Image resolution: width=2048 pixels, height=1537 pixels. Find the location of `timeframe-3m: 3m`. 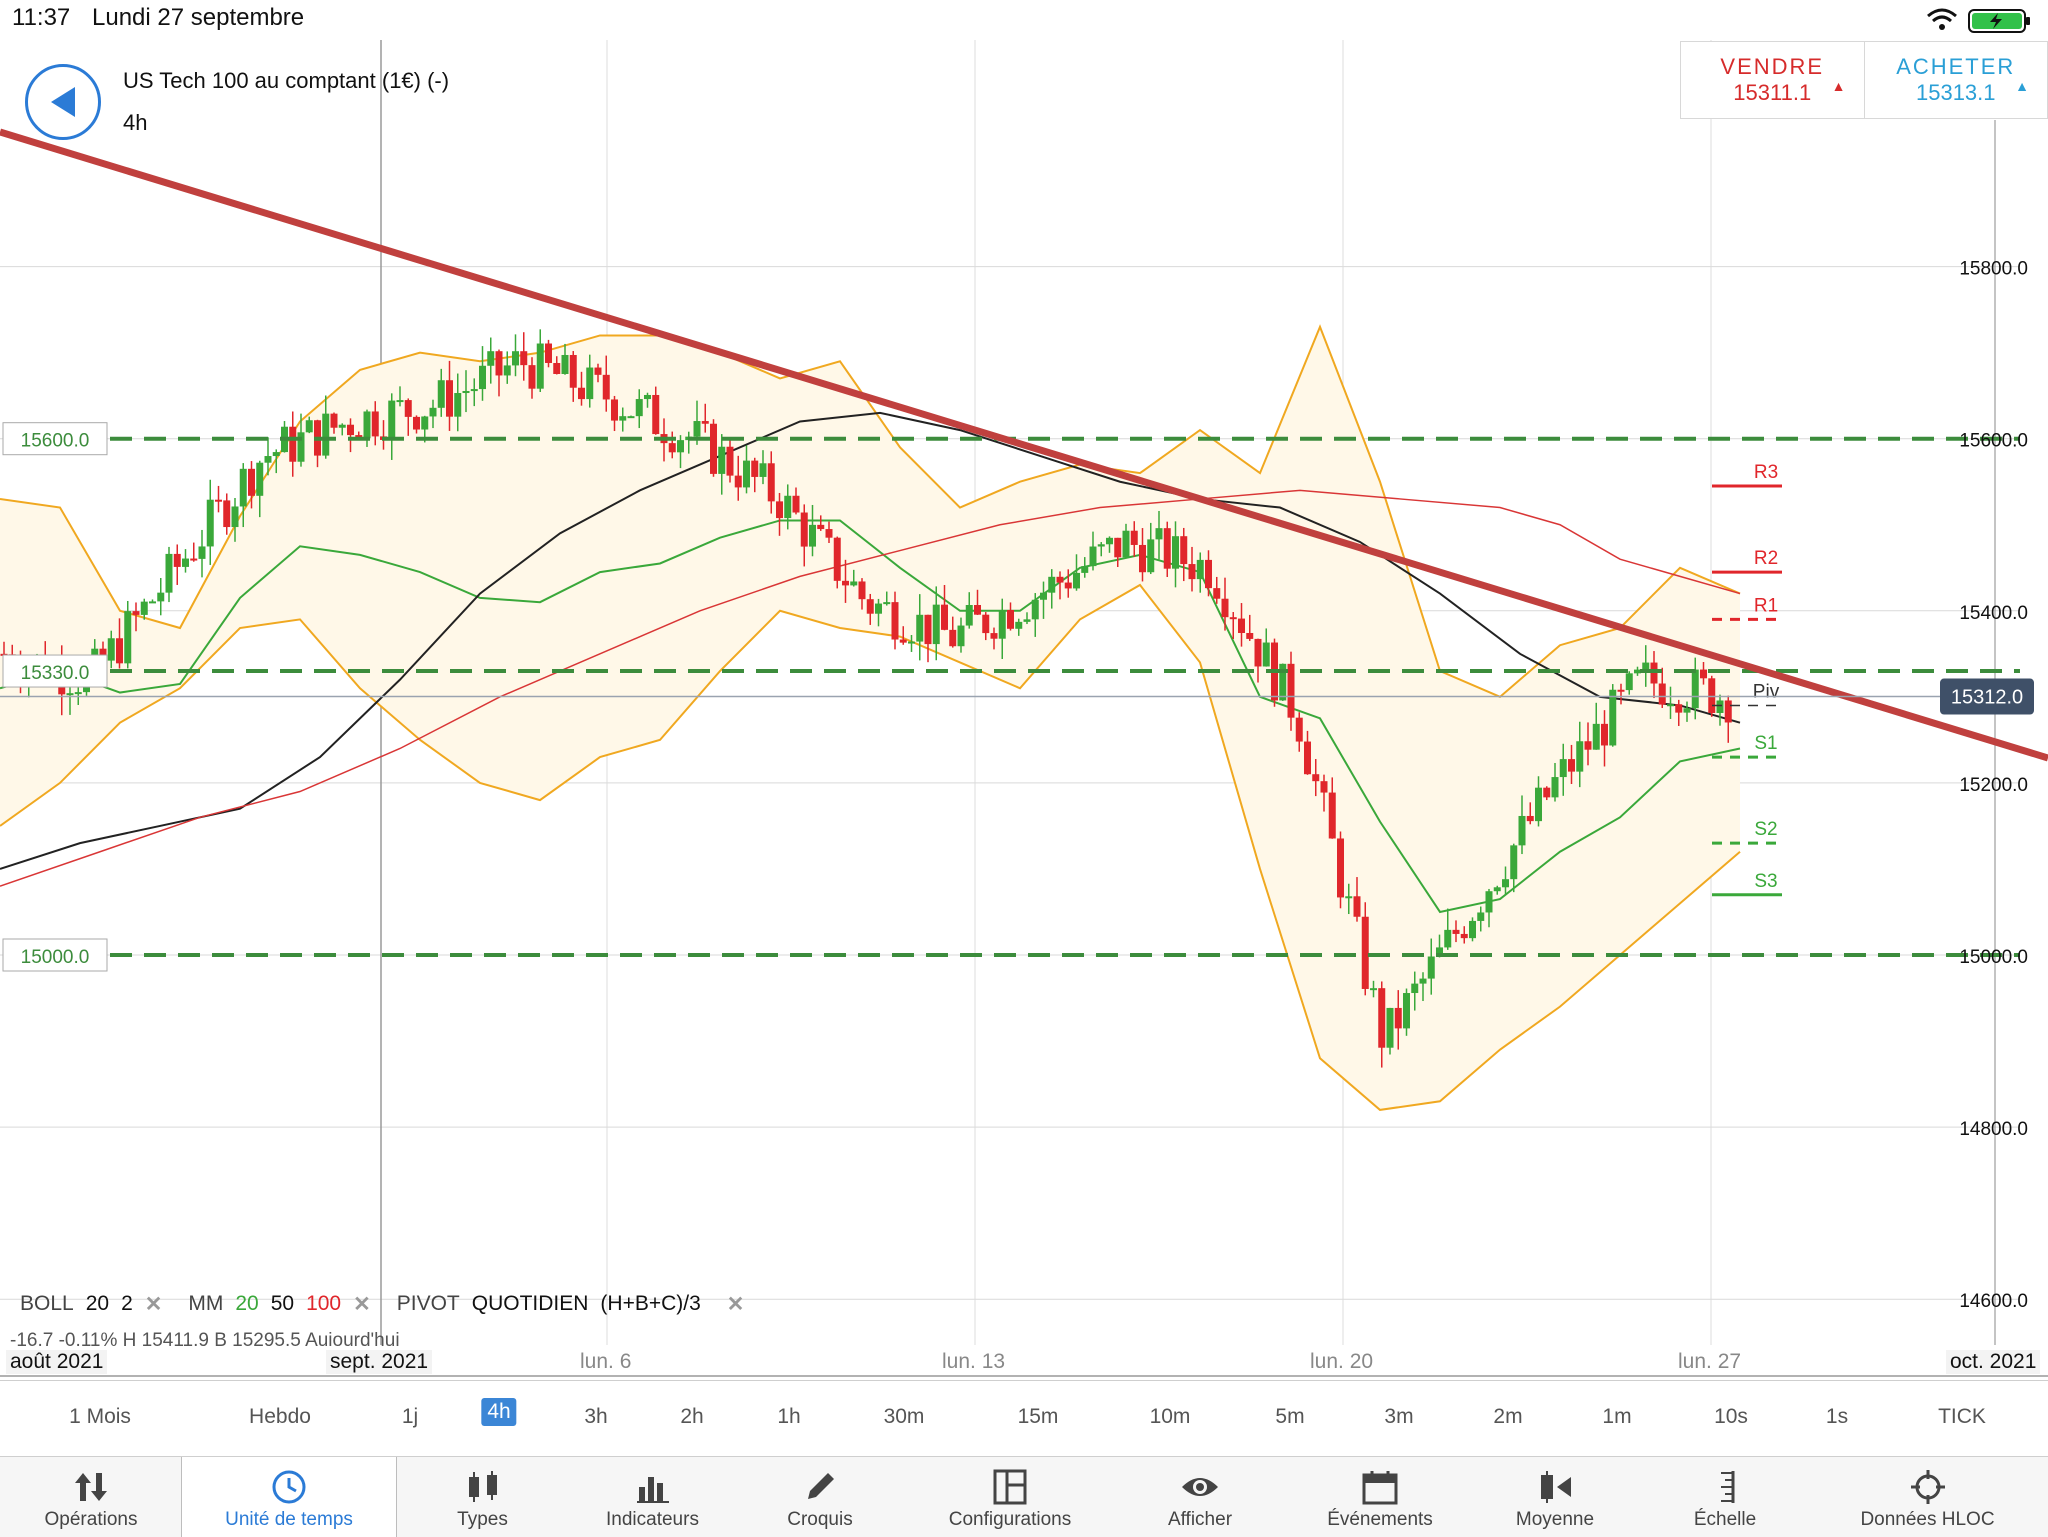

timeframe-3m: 3m is located at coordinates (1399, 1416).